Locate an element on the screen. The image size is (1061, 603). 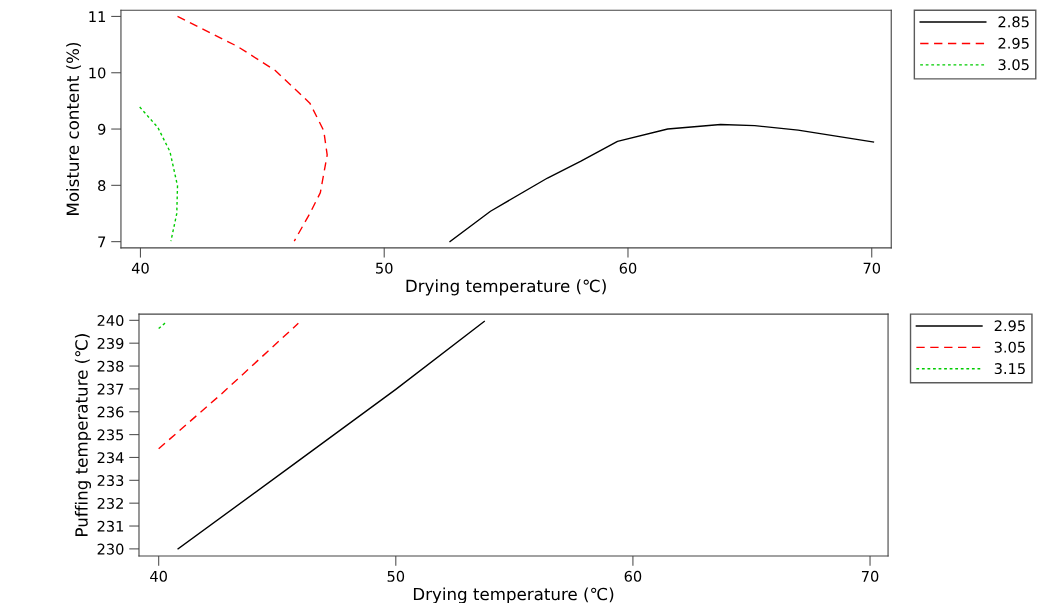
y-tick-label: 10 is located at coordinates (97, 73).